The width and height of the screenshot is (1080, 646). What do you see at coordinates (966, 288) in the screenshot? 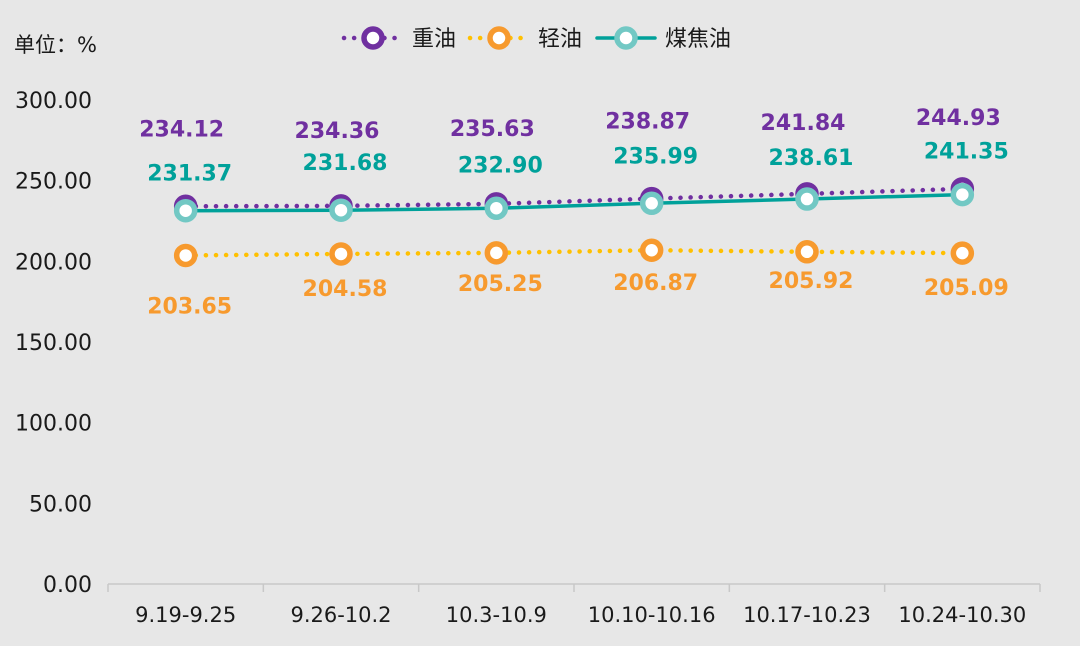
I see `data-label: 205.09` at bounding box center [966, 288].